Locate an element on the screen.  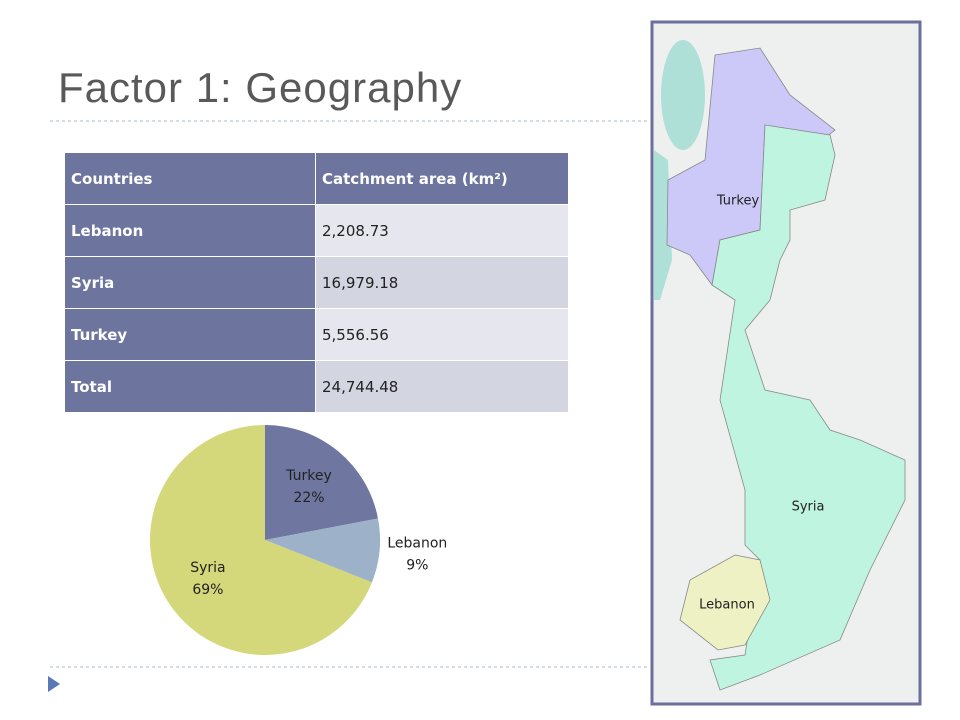
map-label: Syria is located at coordinates (808, 507).